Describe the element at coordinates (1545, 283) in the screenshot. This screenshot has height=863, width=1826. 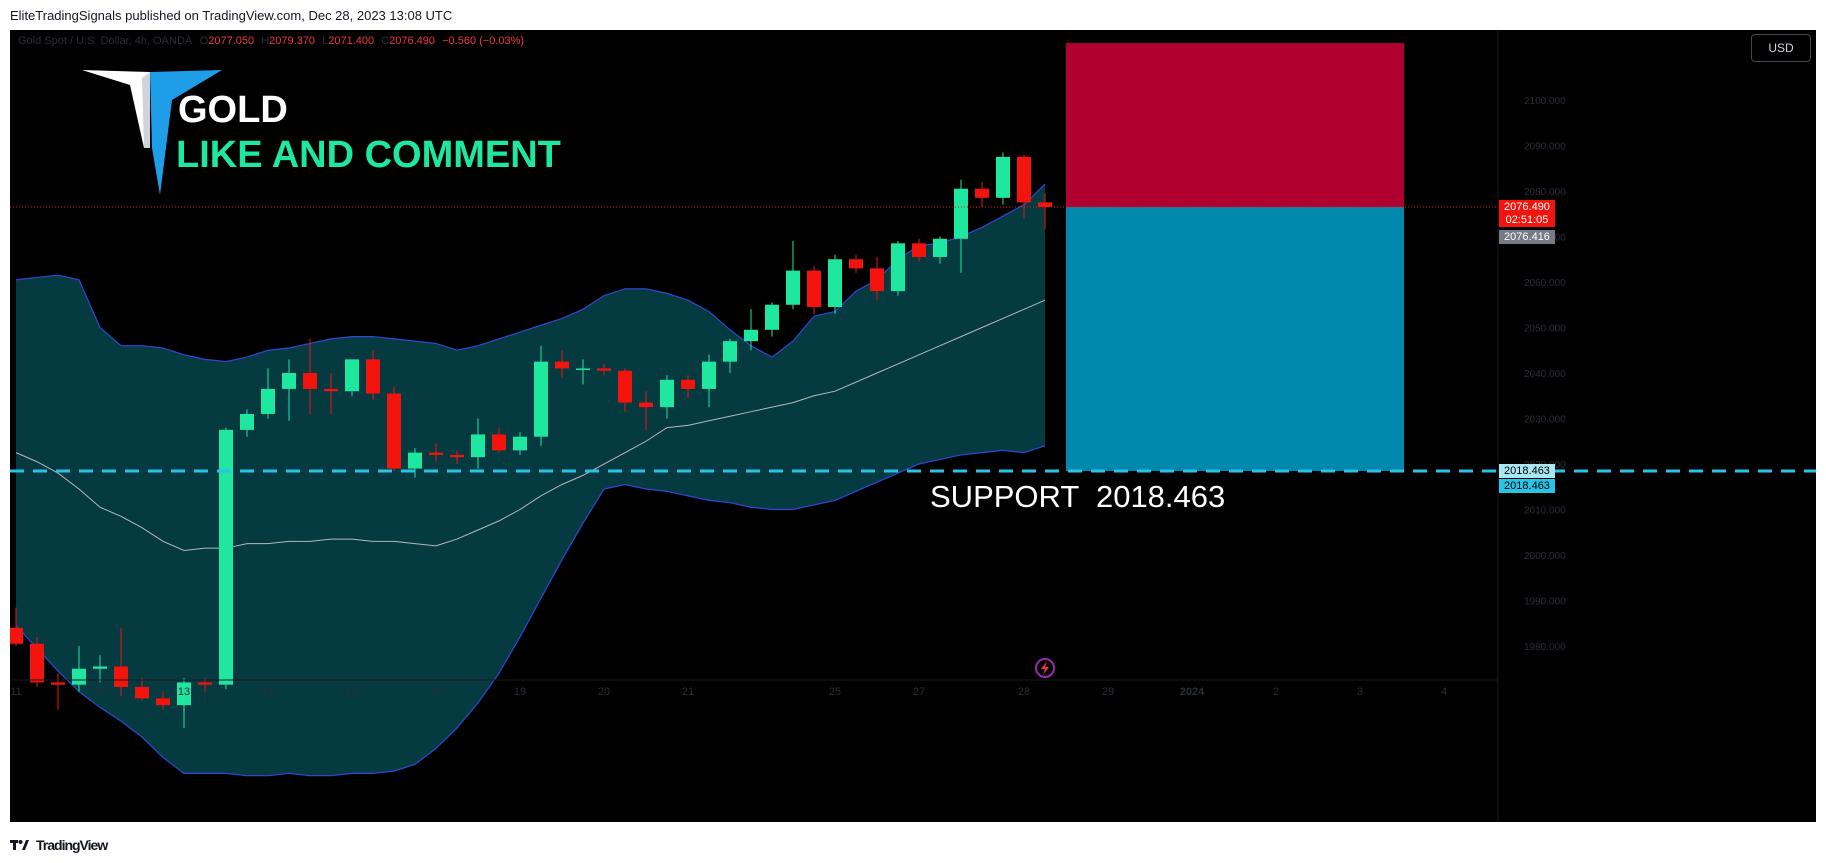
I see `price-tick-label: 2060.000` at that location.